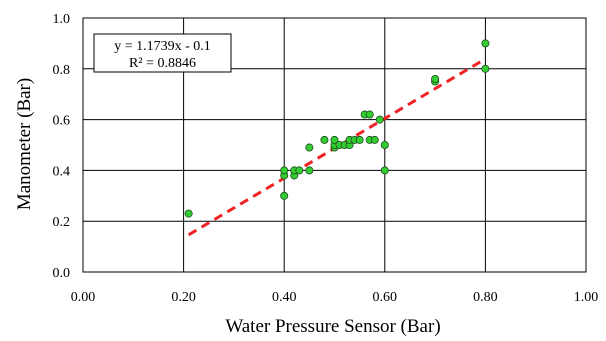 This screenshot has height=341, width=606. I want to click on x-tick-label: 0.20, so click(183, 297).